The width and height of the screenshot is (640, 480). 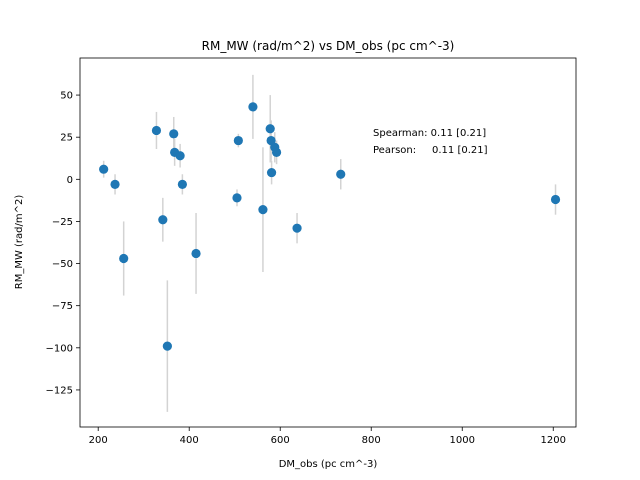 I want to click on x-tick-label: 200, so click(x=98, y=440).